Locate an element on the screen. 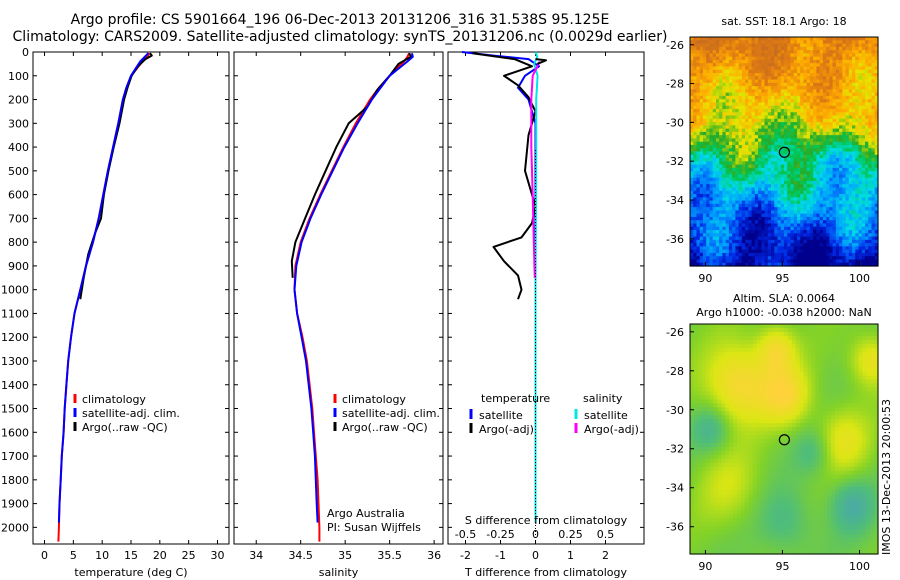 This screenshot has width=900, height=580. y-tick-label: 1900 is located at coordinates (15, 504).